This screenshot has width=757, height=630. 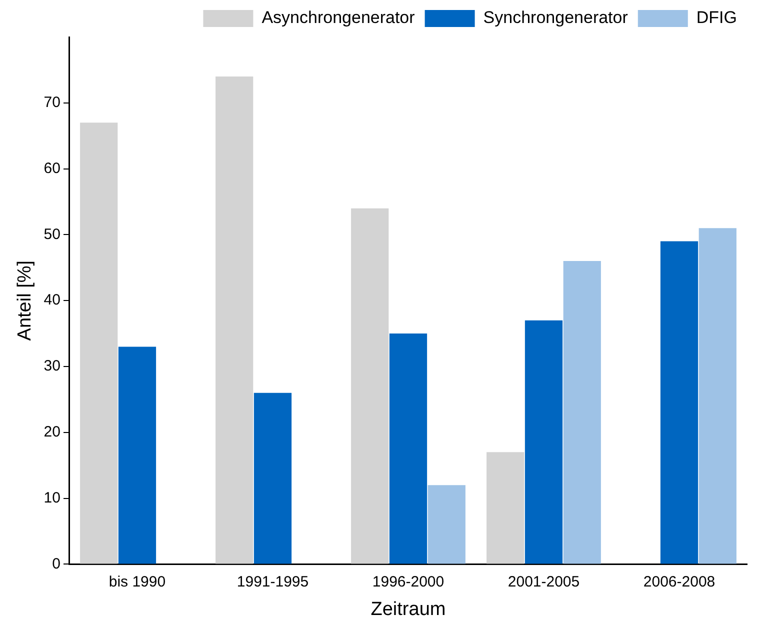 What do you see at coordinates (52, 234) in the screenshot?
I see `y-tick-label: 50` at bounding box center [52, 234].